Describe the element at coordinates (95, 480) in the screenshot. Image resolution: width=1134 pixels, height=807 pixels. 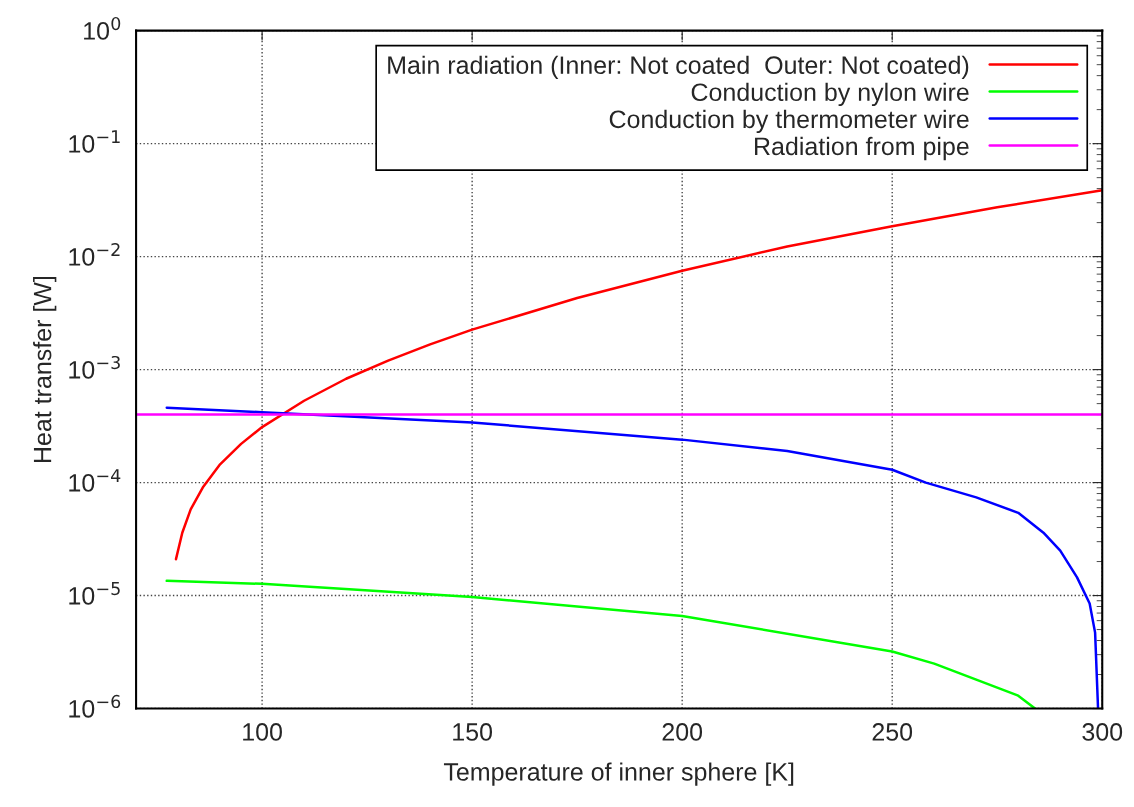
I see `y-tick-label: 10$^{−4}$` at that location.